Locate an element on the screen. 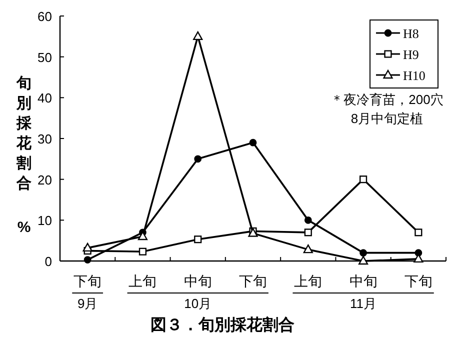 This screenshot has width=455, height=341. y-tick-label: 0 is located at coordinates (48, 261).